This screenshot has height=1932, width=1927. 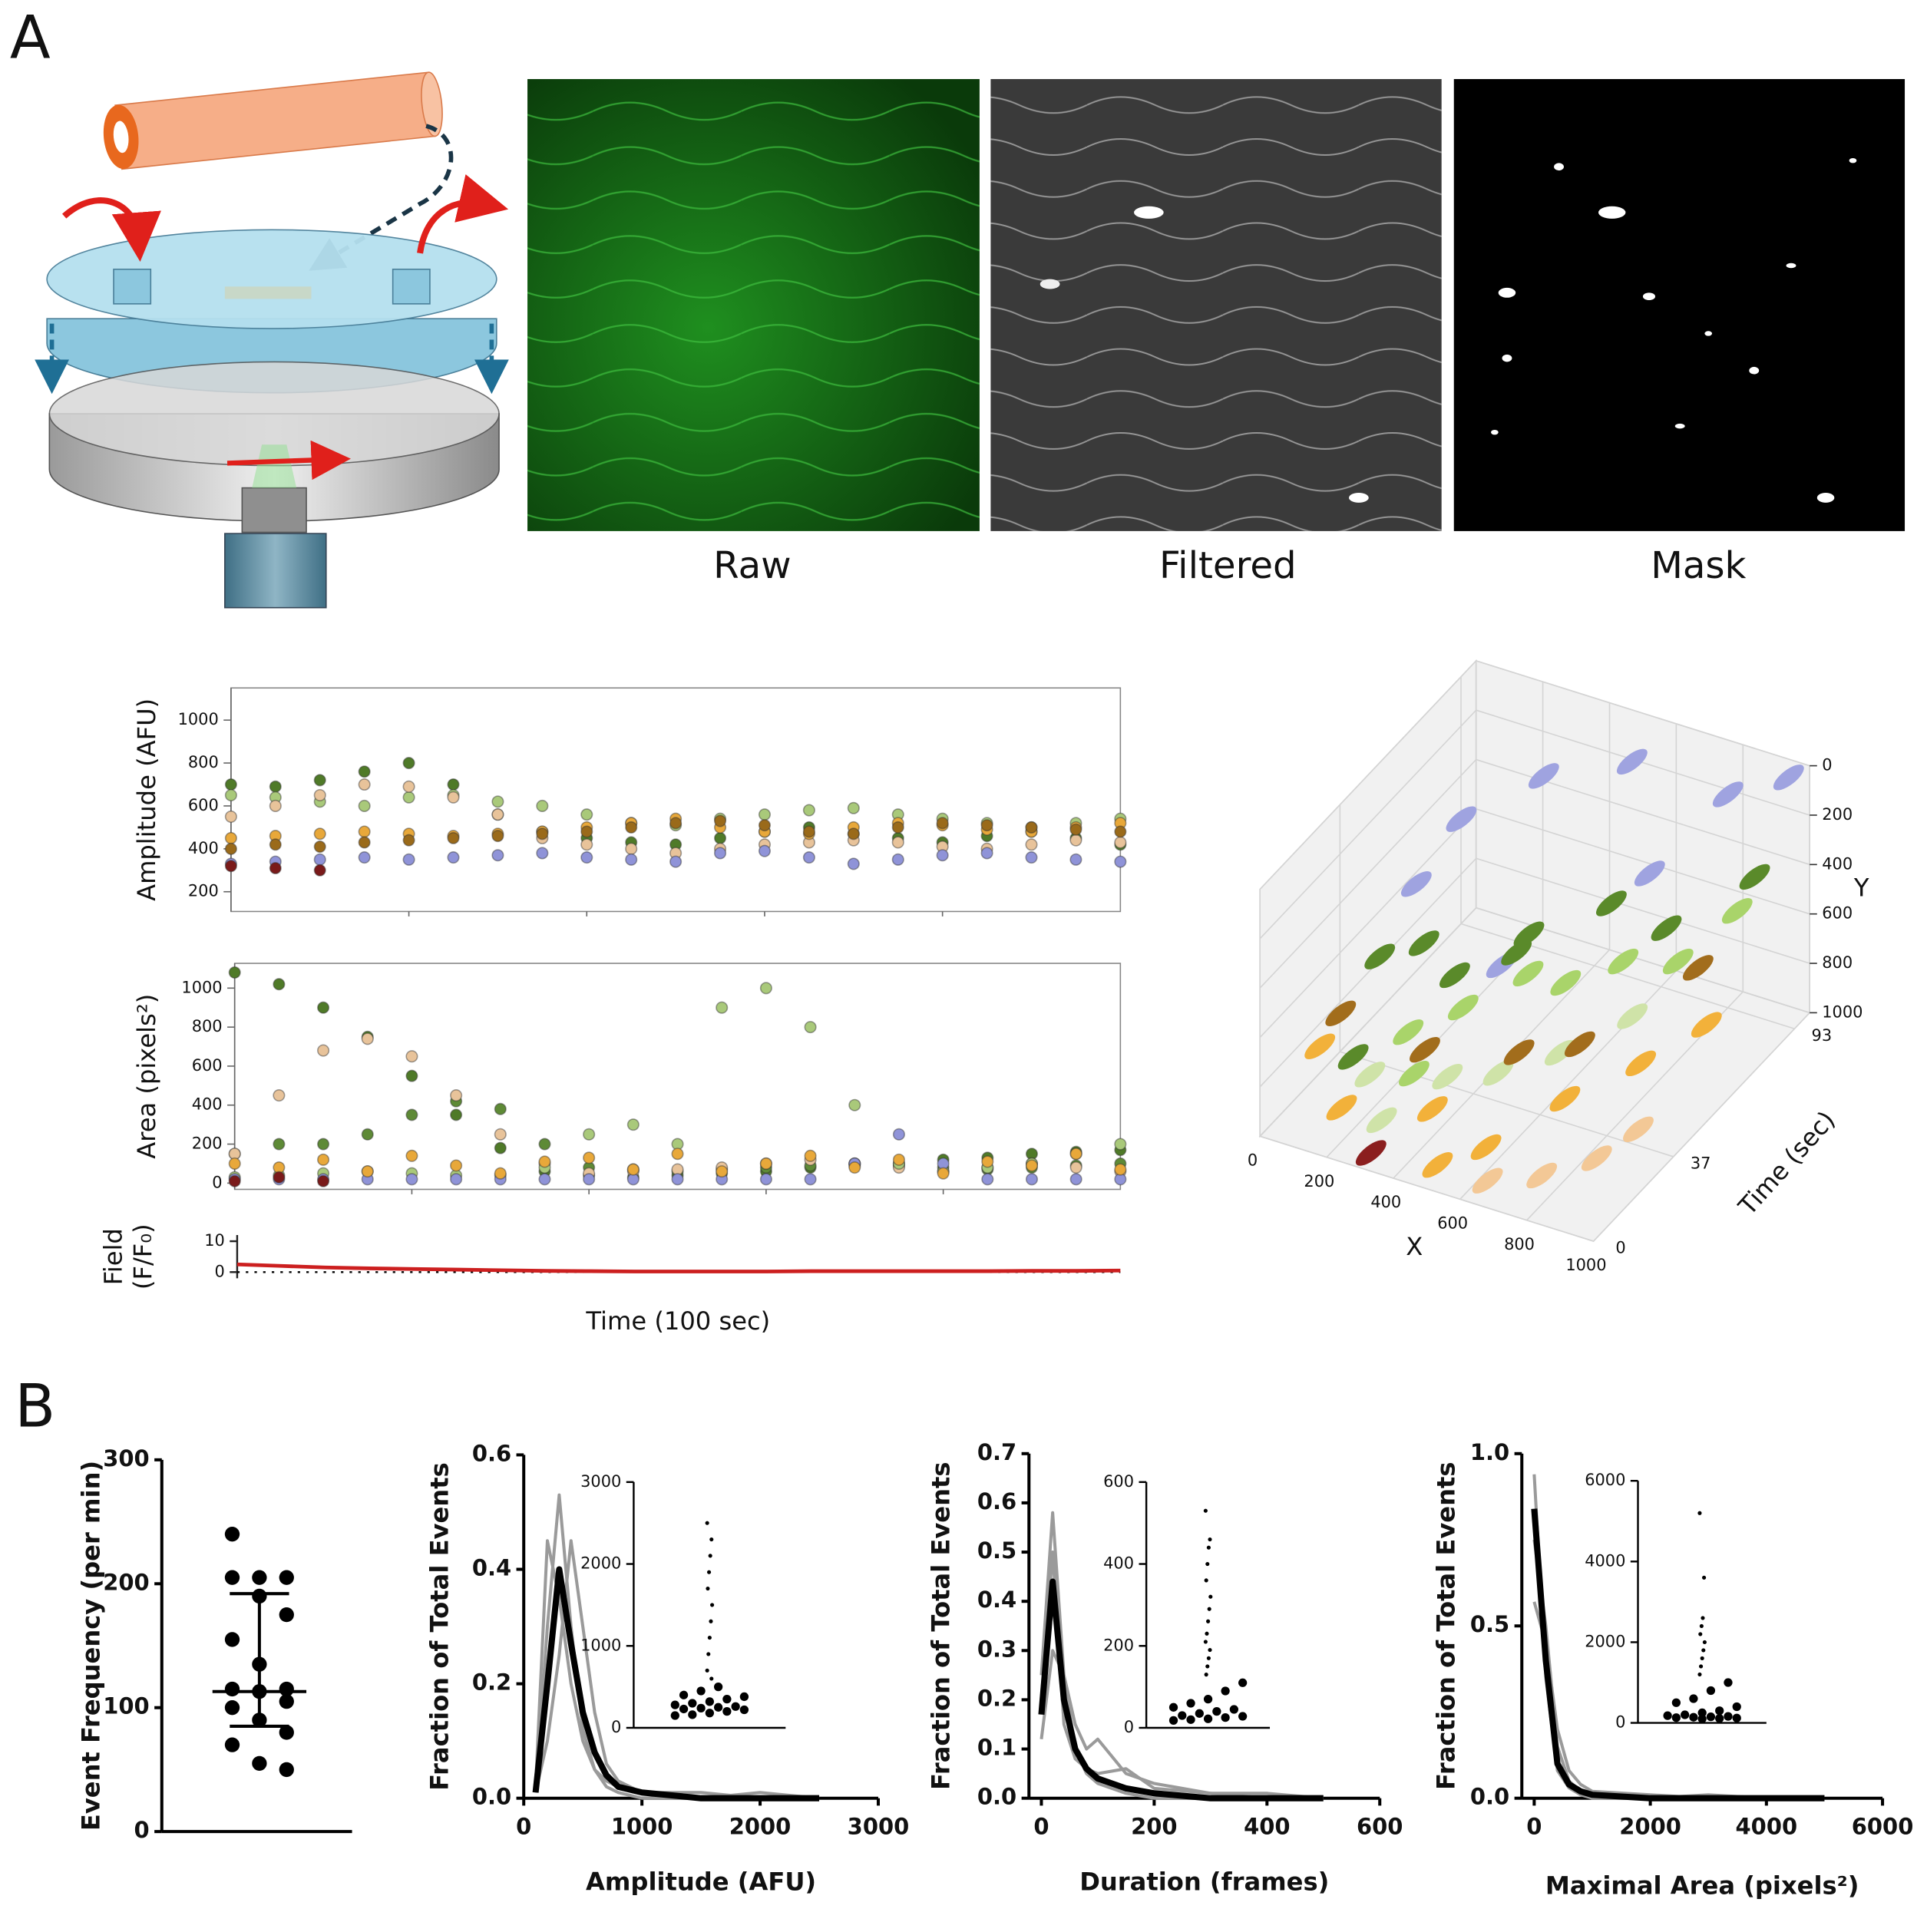 I want to click on image-label: Filtered, so click(x=1228, y=565).